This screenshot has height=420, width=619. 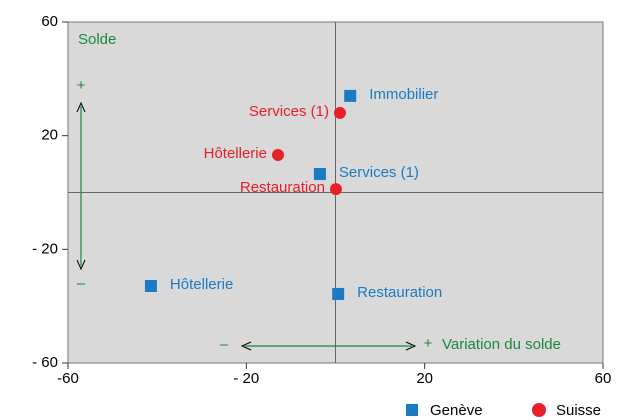 What do you see at coordinates (501, 344) in the screenshot?
I see `x-axis-label: Variation du solde` at bounding box center [501, 344].